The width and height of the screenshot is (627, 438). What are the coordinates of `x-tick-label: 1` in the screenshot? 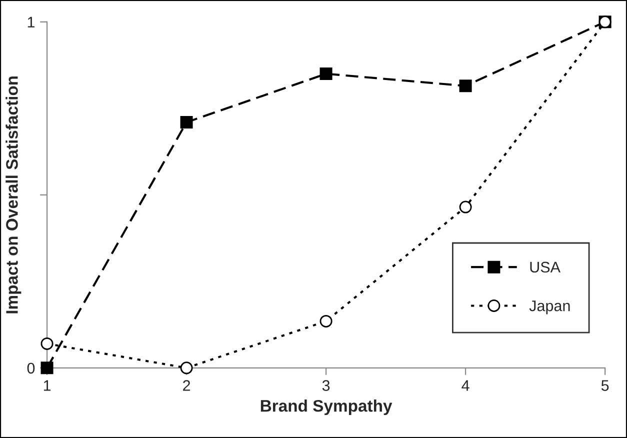 It's located at (47, 385).